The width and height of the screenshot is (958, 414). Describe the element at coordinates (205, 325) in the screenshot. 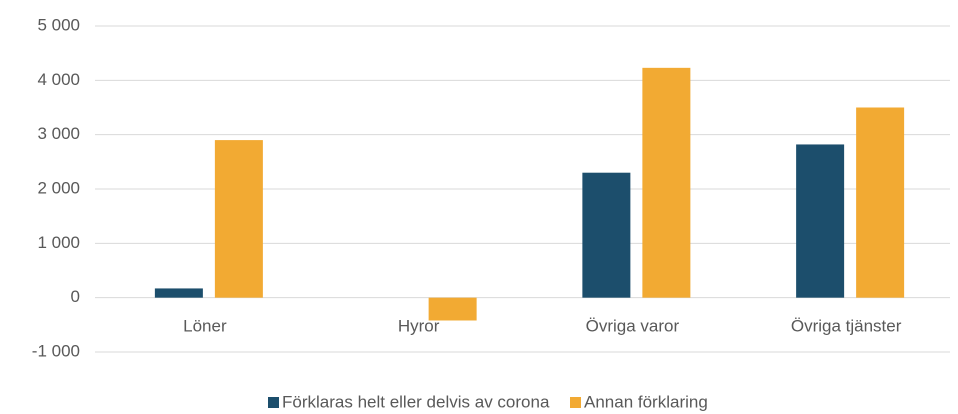

I see `x-tick-label: Löner` at that location.